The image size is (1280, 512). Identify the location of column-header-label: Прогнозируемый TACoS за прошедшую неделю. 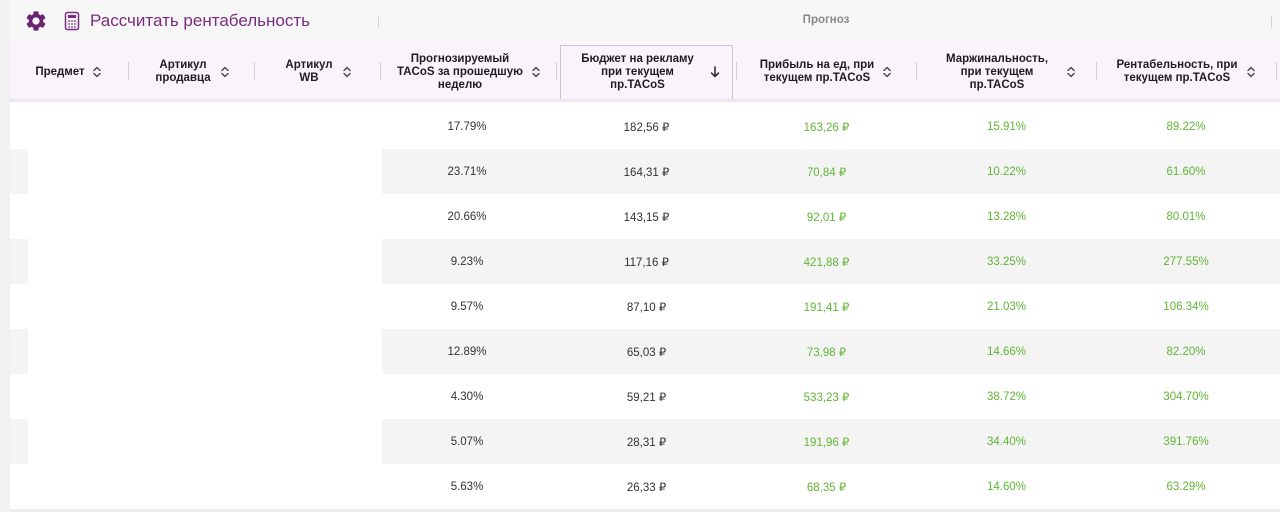
(460, 71).